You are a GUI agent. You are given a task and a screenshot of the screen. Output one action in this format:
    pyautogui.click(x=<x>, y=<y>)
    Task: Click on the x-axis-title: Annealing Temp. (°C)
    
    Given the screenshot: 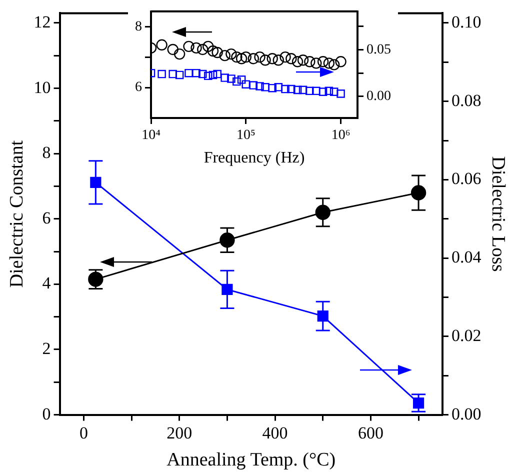 What is the action you would take?
    pyautogui.click(x=251, y=460)
    